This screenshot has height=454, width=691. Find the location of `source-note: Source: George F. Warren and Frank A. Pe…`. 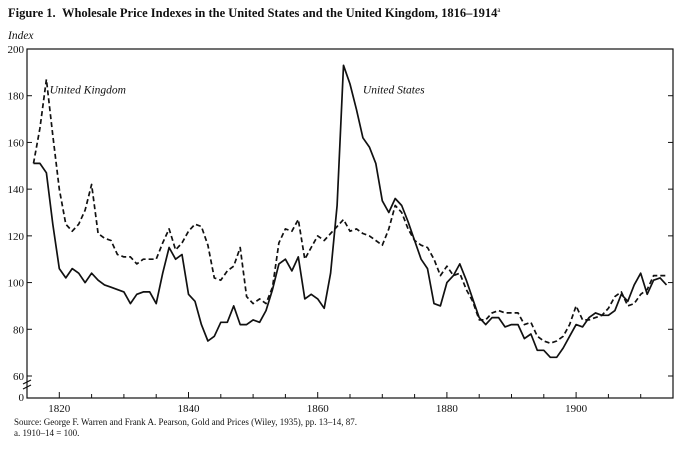

source-note: Source: George F. Warren and Frank A. Pe… is located at coordinates (185, 428).